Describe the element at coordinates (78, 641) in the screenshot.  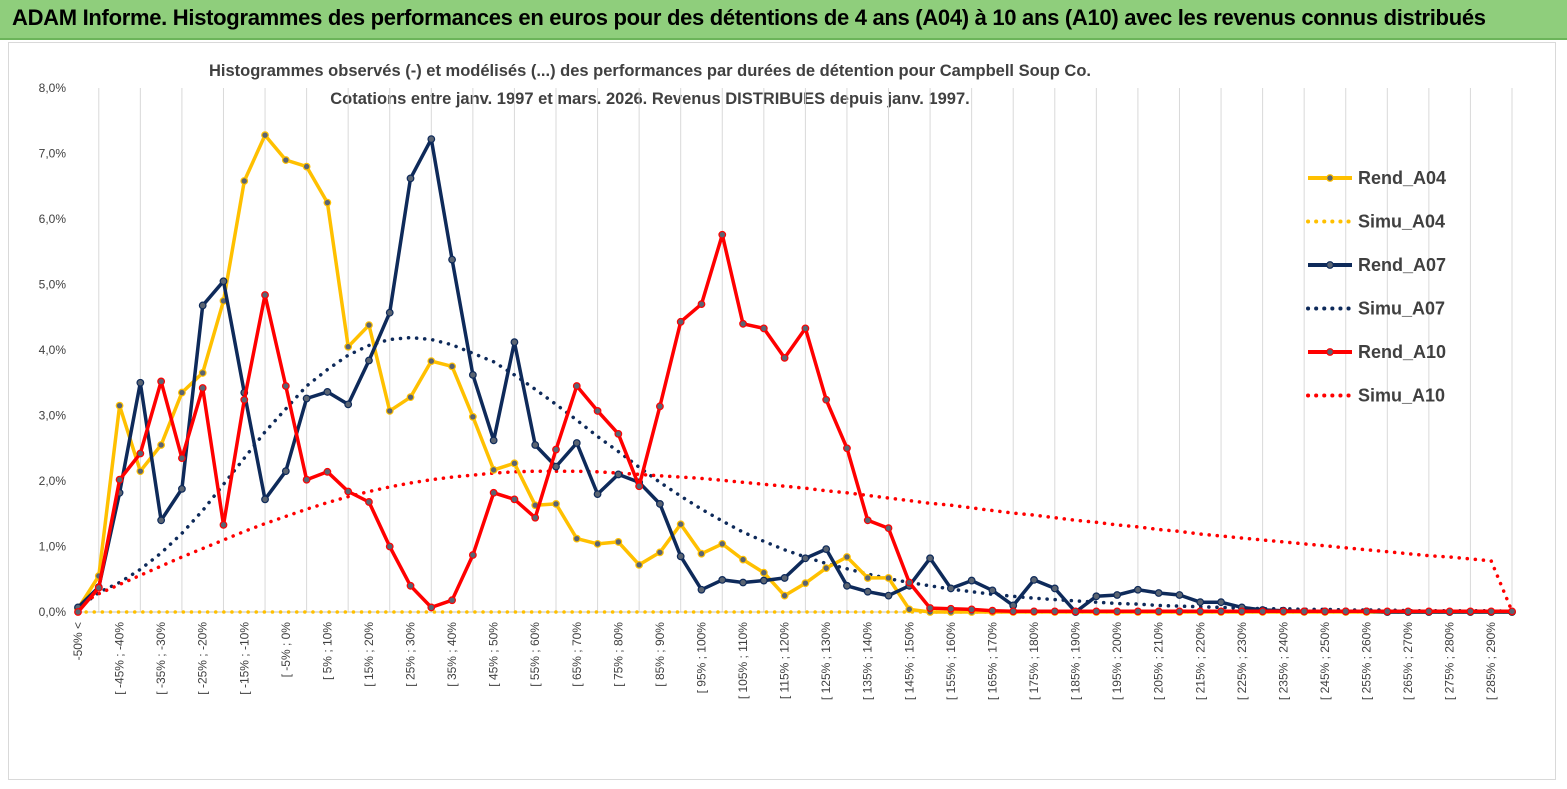
I see `x-tick-label: -50% <` at that location.